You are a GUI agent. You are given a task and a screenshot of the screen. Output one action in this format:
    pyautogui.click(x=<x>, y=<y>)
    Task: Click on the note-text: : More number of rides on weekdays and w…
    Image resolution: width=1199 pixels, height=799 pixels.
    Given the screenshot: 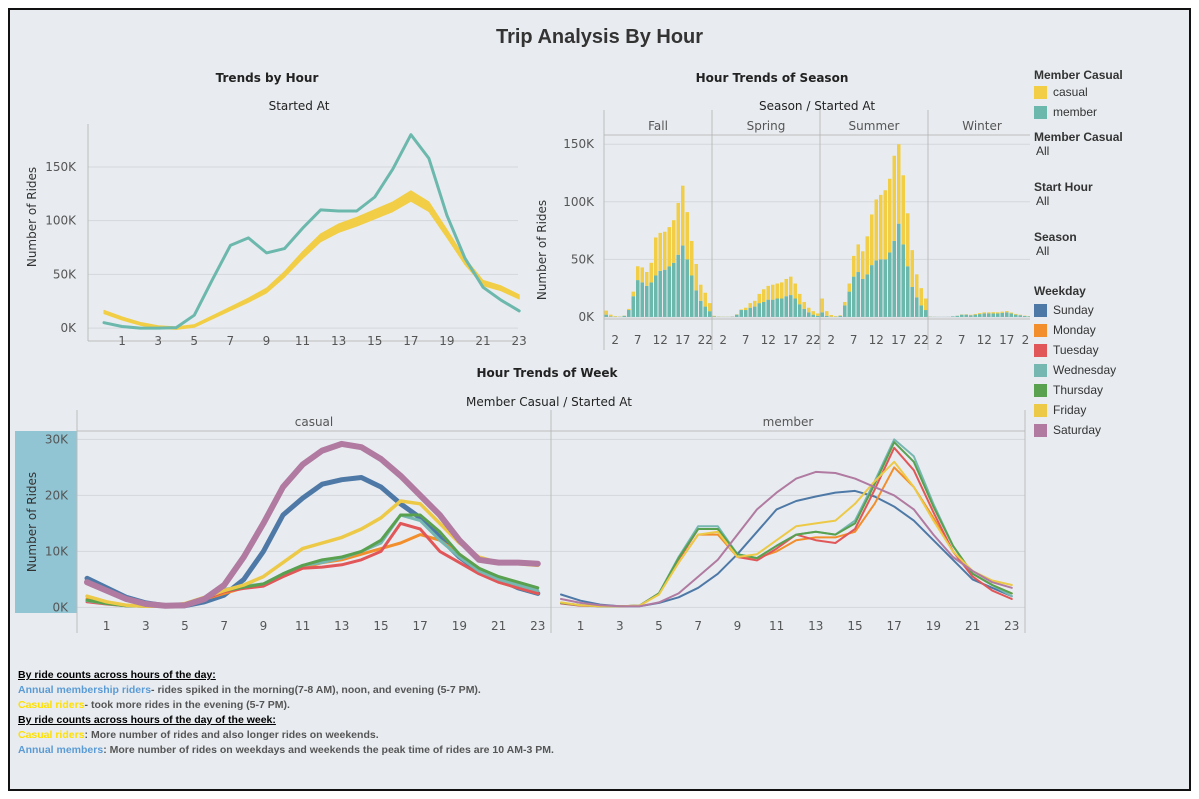 What is the action you would take?
    pyautogui.click(x=328, y=750)
    